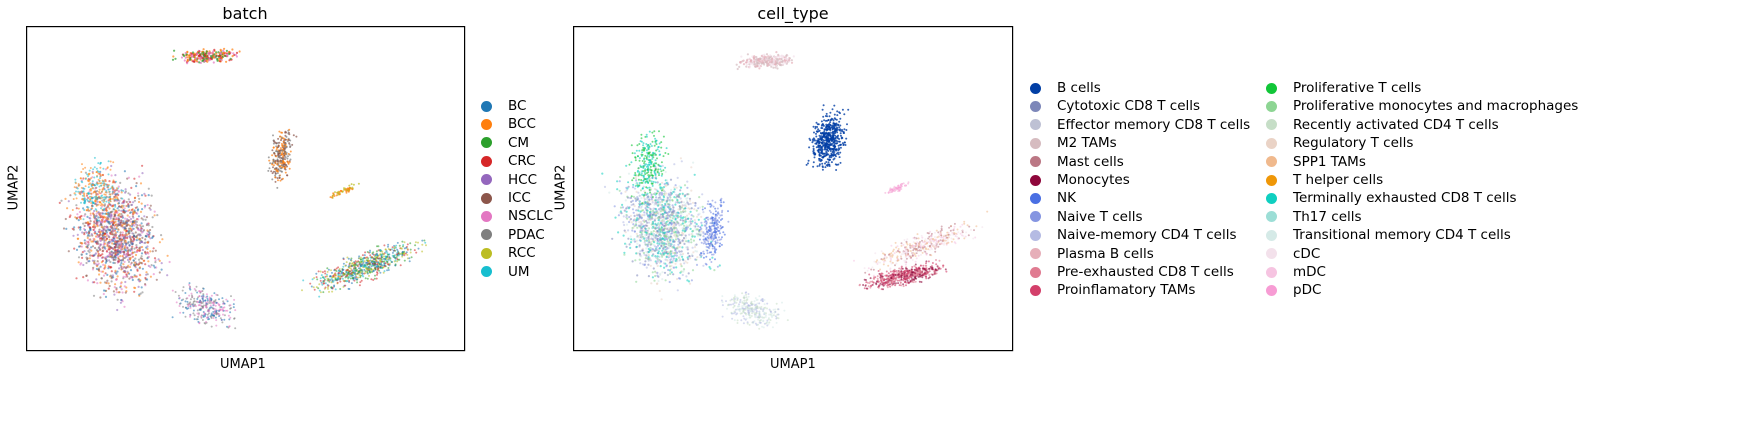  Describe the element at coordinates (526, 234) in the screenshot. I see `legend-label: PDAC` at that location.